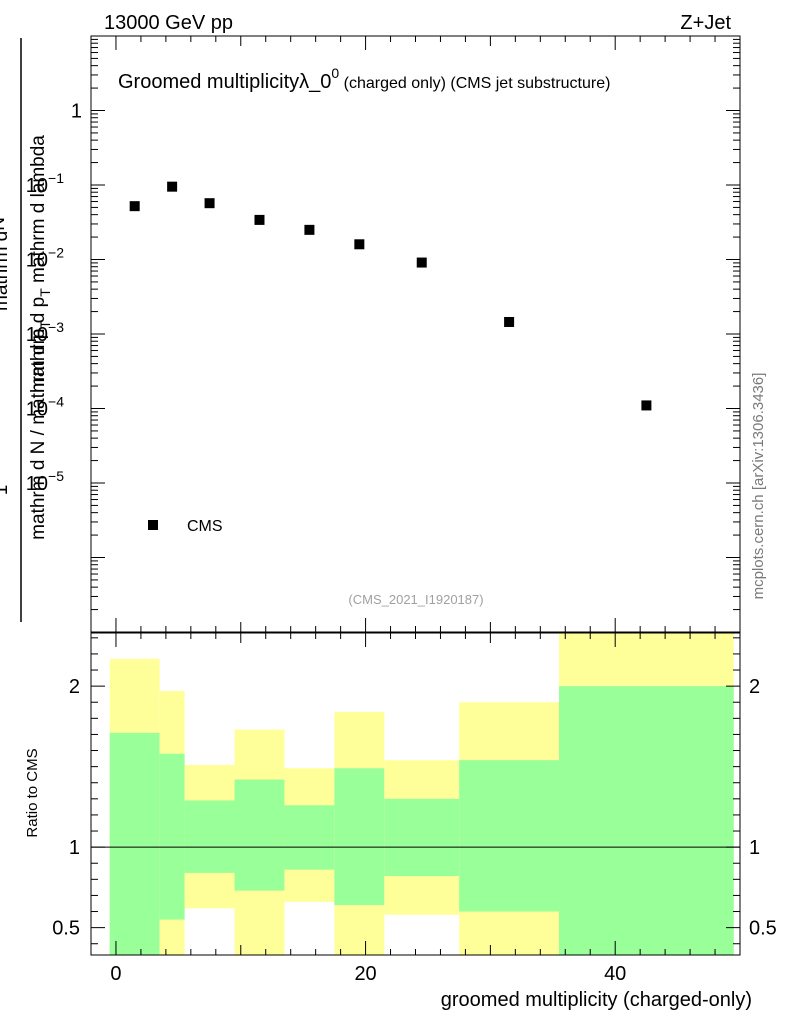  What do you see at coordinates (615, 974) in the screenshot?
I see `xtick-label: 40` at bounding box center [615, 974].